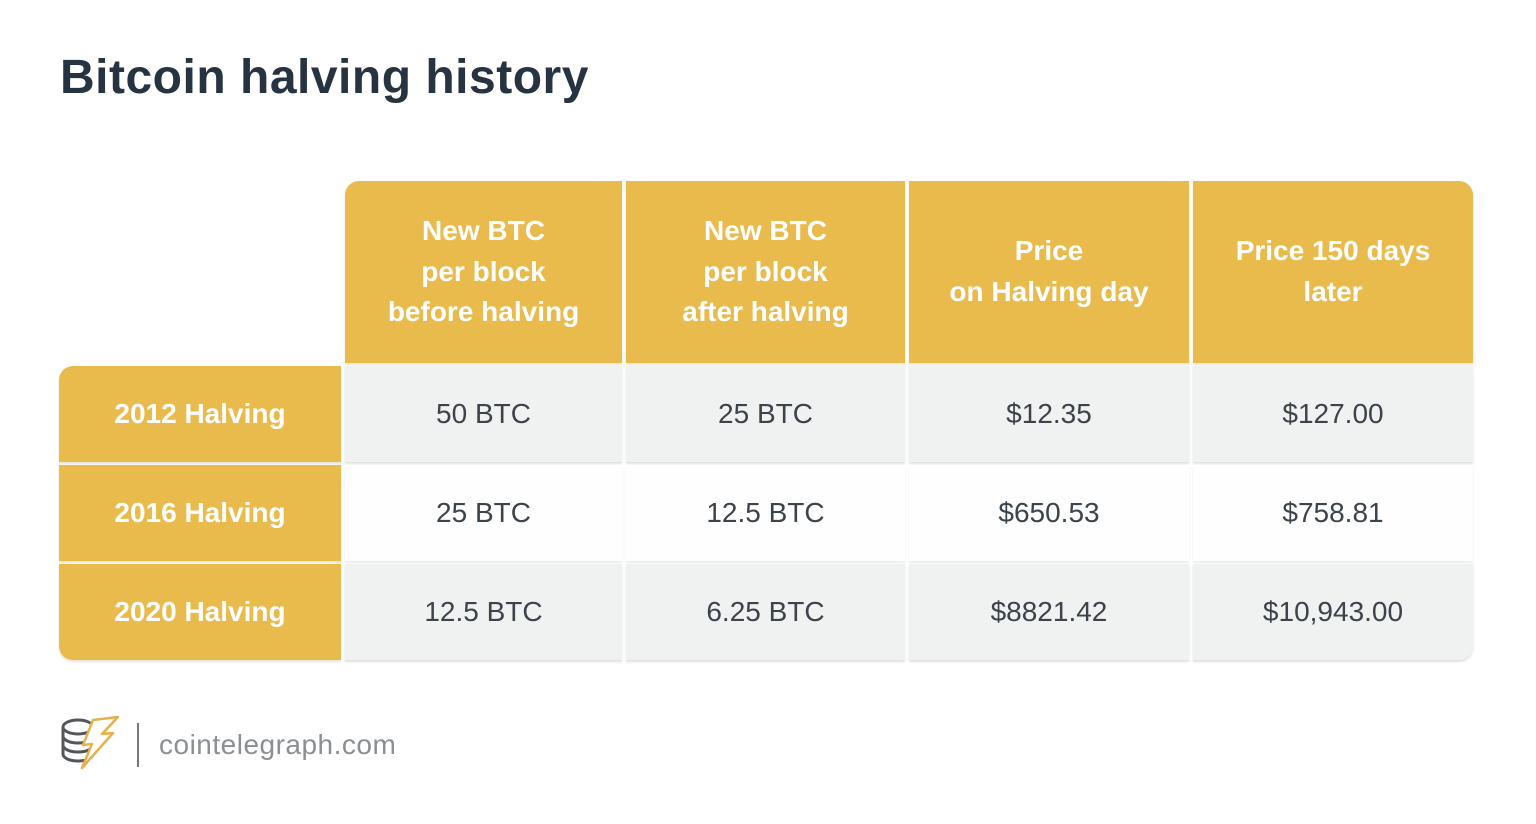  Describe the element at coordinates (1049, 612) in the screenshot. I see `table-cell-2020-price-halving: $8821.42` at that location.